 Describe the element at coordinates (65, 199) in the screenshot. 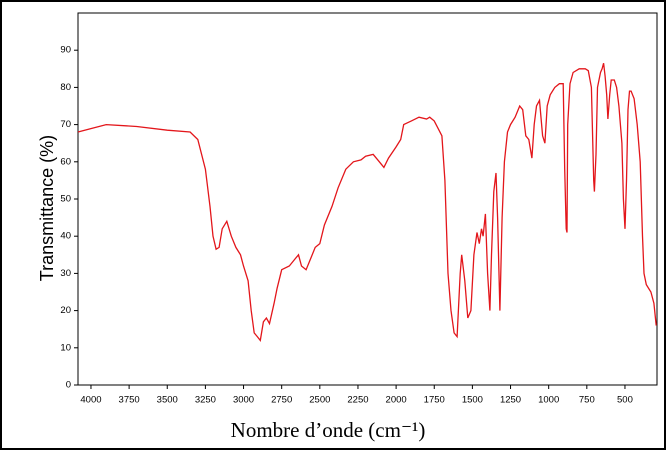

I see `y-tick-label: 50` at that location.